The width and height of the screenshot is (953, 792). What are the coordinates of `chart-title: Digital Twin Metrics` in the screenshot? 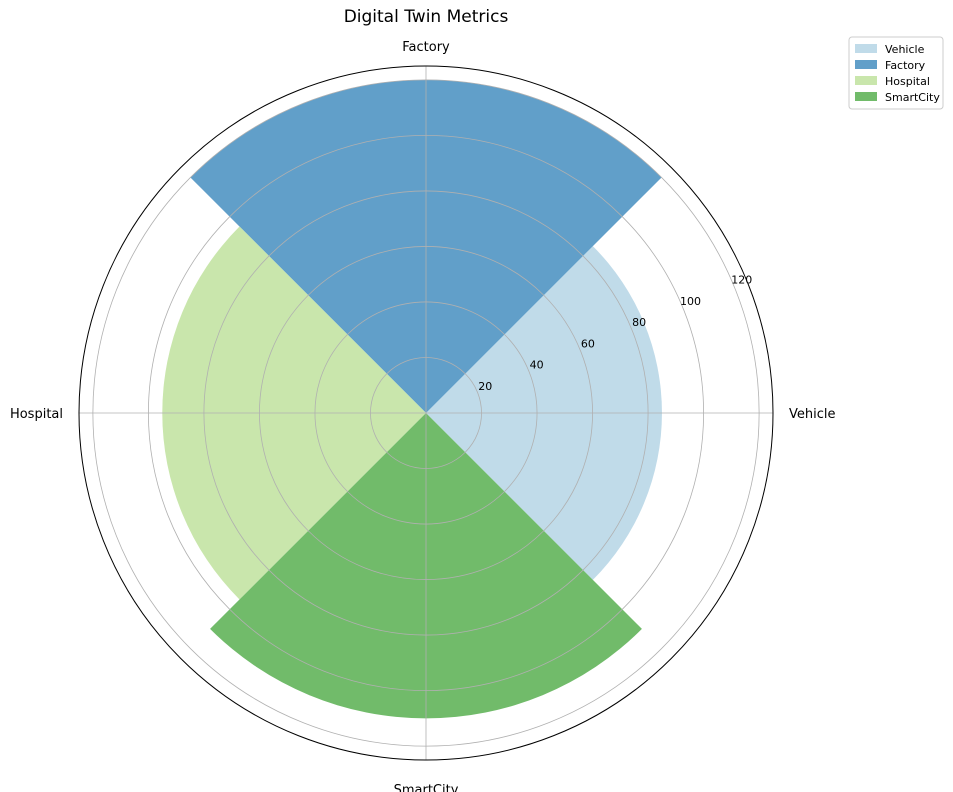 It's located at (426, 17).